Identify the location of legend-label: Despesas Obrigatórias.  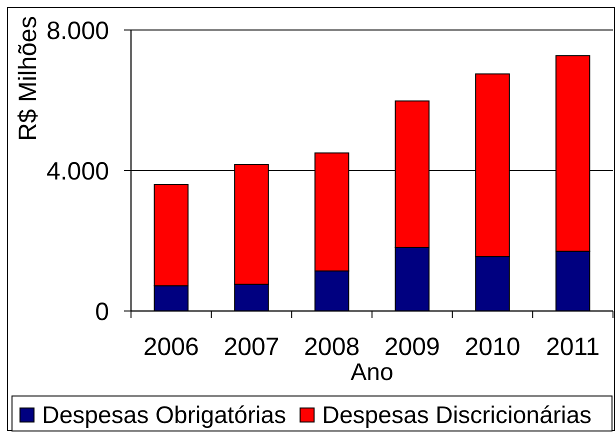
(164, 415).